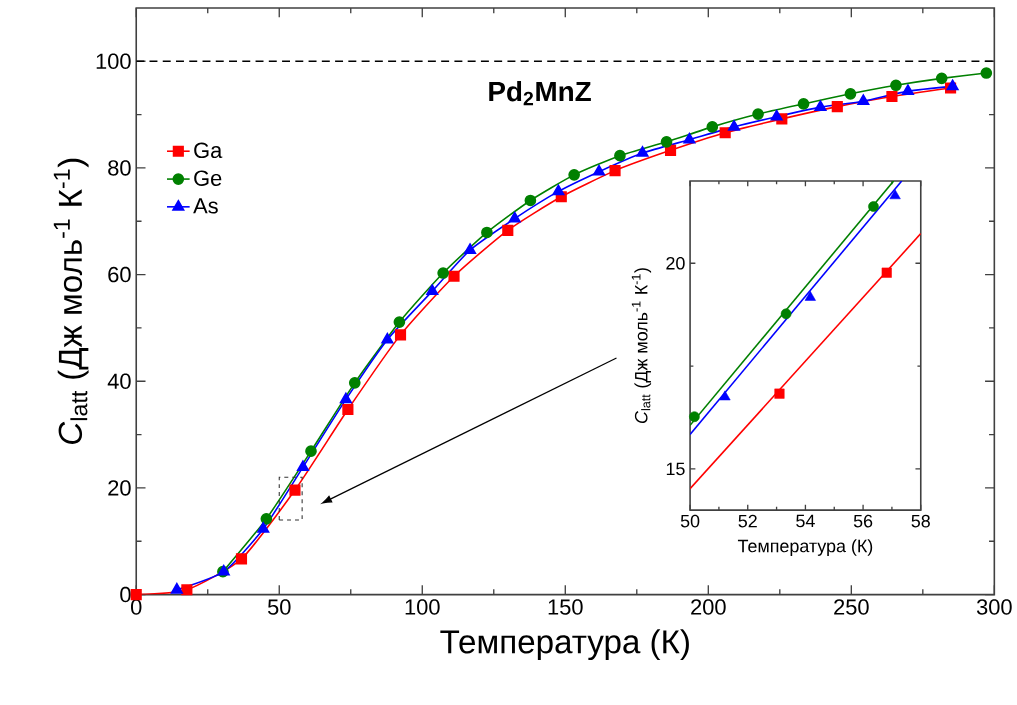 The height and width of the screenshot is (705, 1017). Describe the element at coordinates (119, 381) in the screenshot. I see `y-tick-label: 40` at that location.